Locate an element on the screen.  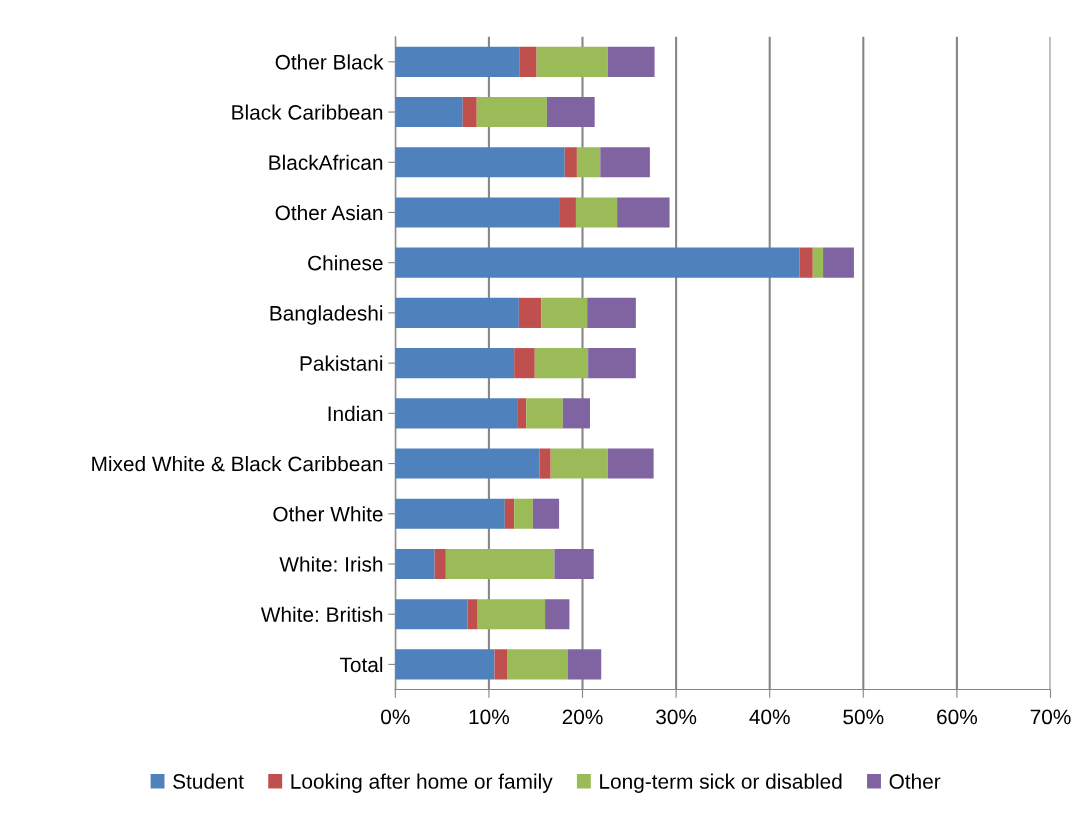
y-tick-label: Black Caribbean is located at coordinates (307, 112).